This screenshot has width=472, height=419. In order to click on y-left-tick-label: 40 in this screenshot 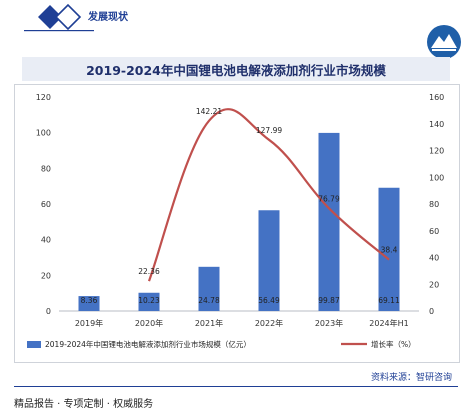, I will do `click(46, 240)`.